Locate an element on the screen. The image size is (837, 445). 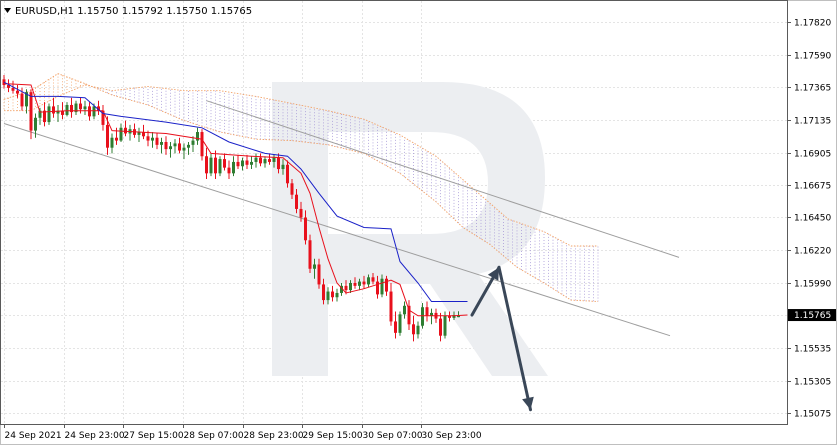
y-tick-label: 1.16450 is located at coordinates (812, 219).